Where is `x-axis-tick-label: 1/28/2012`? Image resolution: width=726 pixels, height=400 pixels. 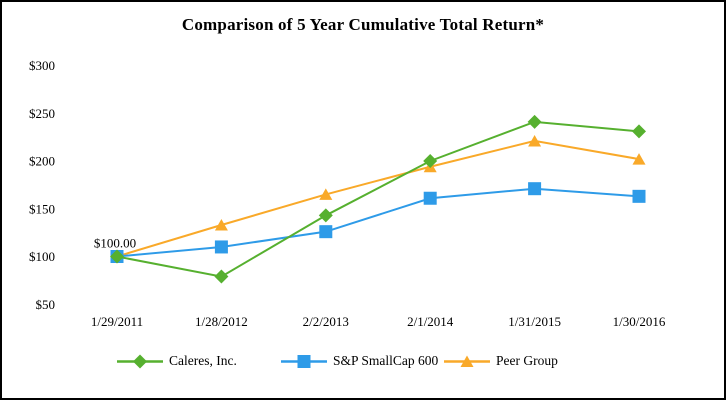
x-axis-tick-label: 1/28/2012 is located at coordinates (221, 321).